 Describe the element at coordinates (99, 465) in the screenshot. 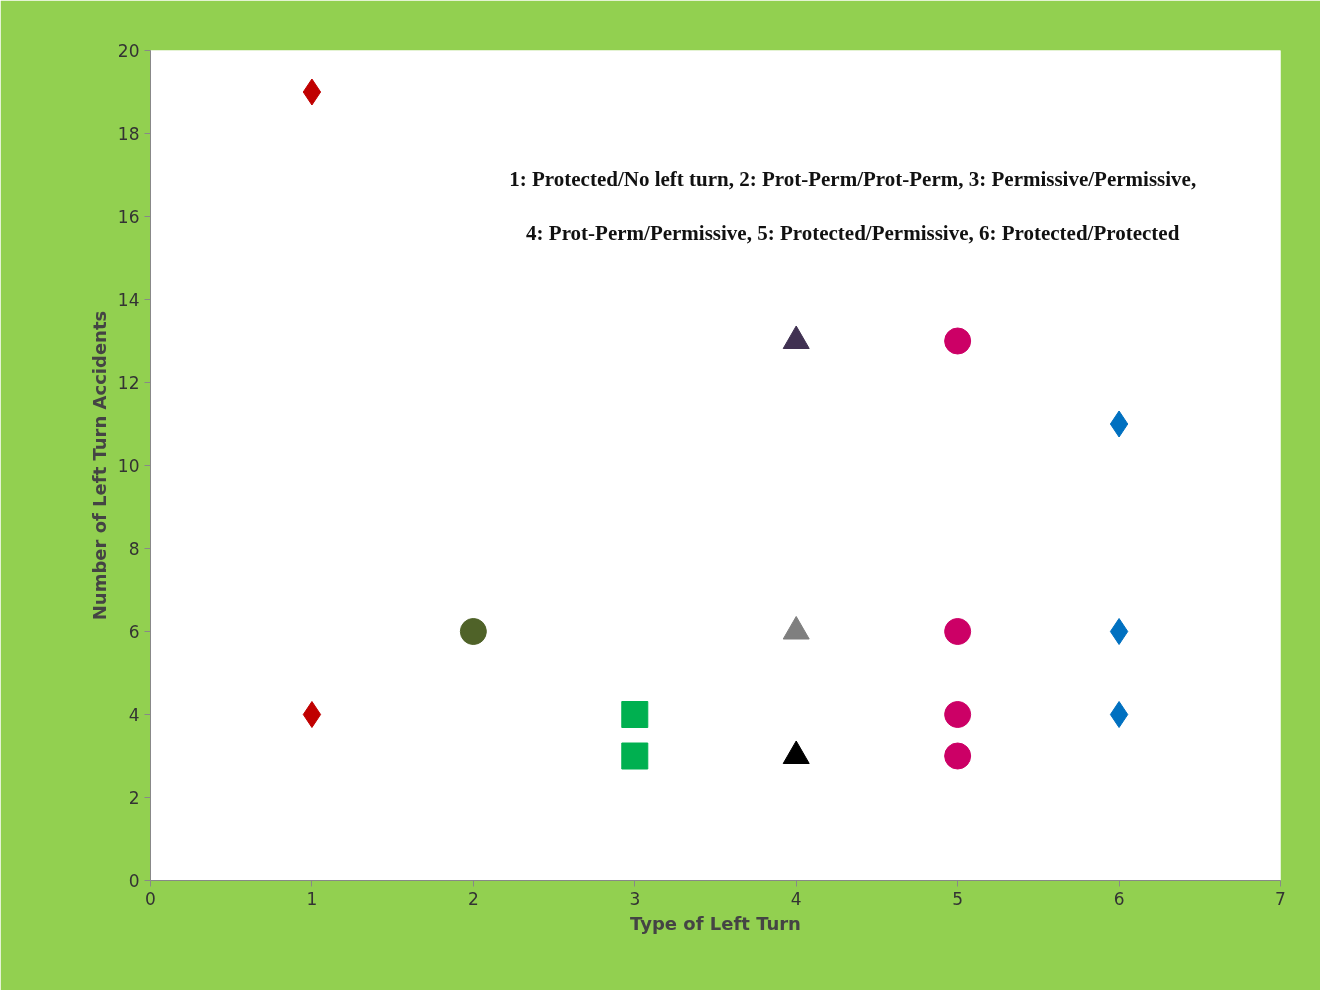

I see `y-axis-title: Number of Left Turn Accidents` at that location.